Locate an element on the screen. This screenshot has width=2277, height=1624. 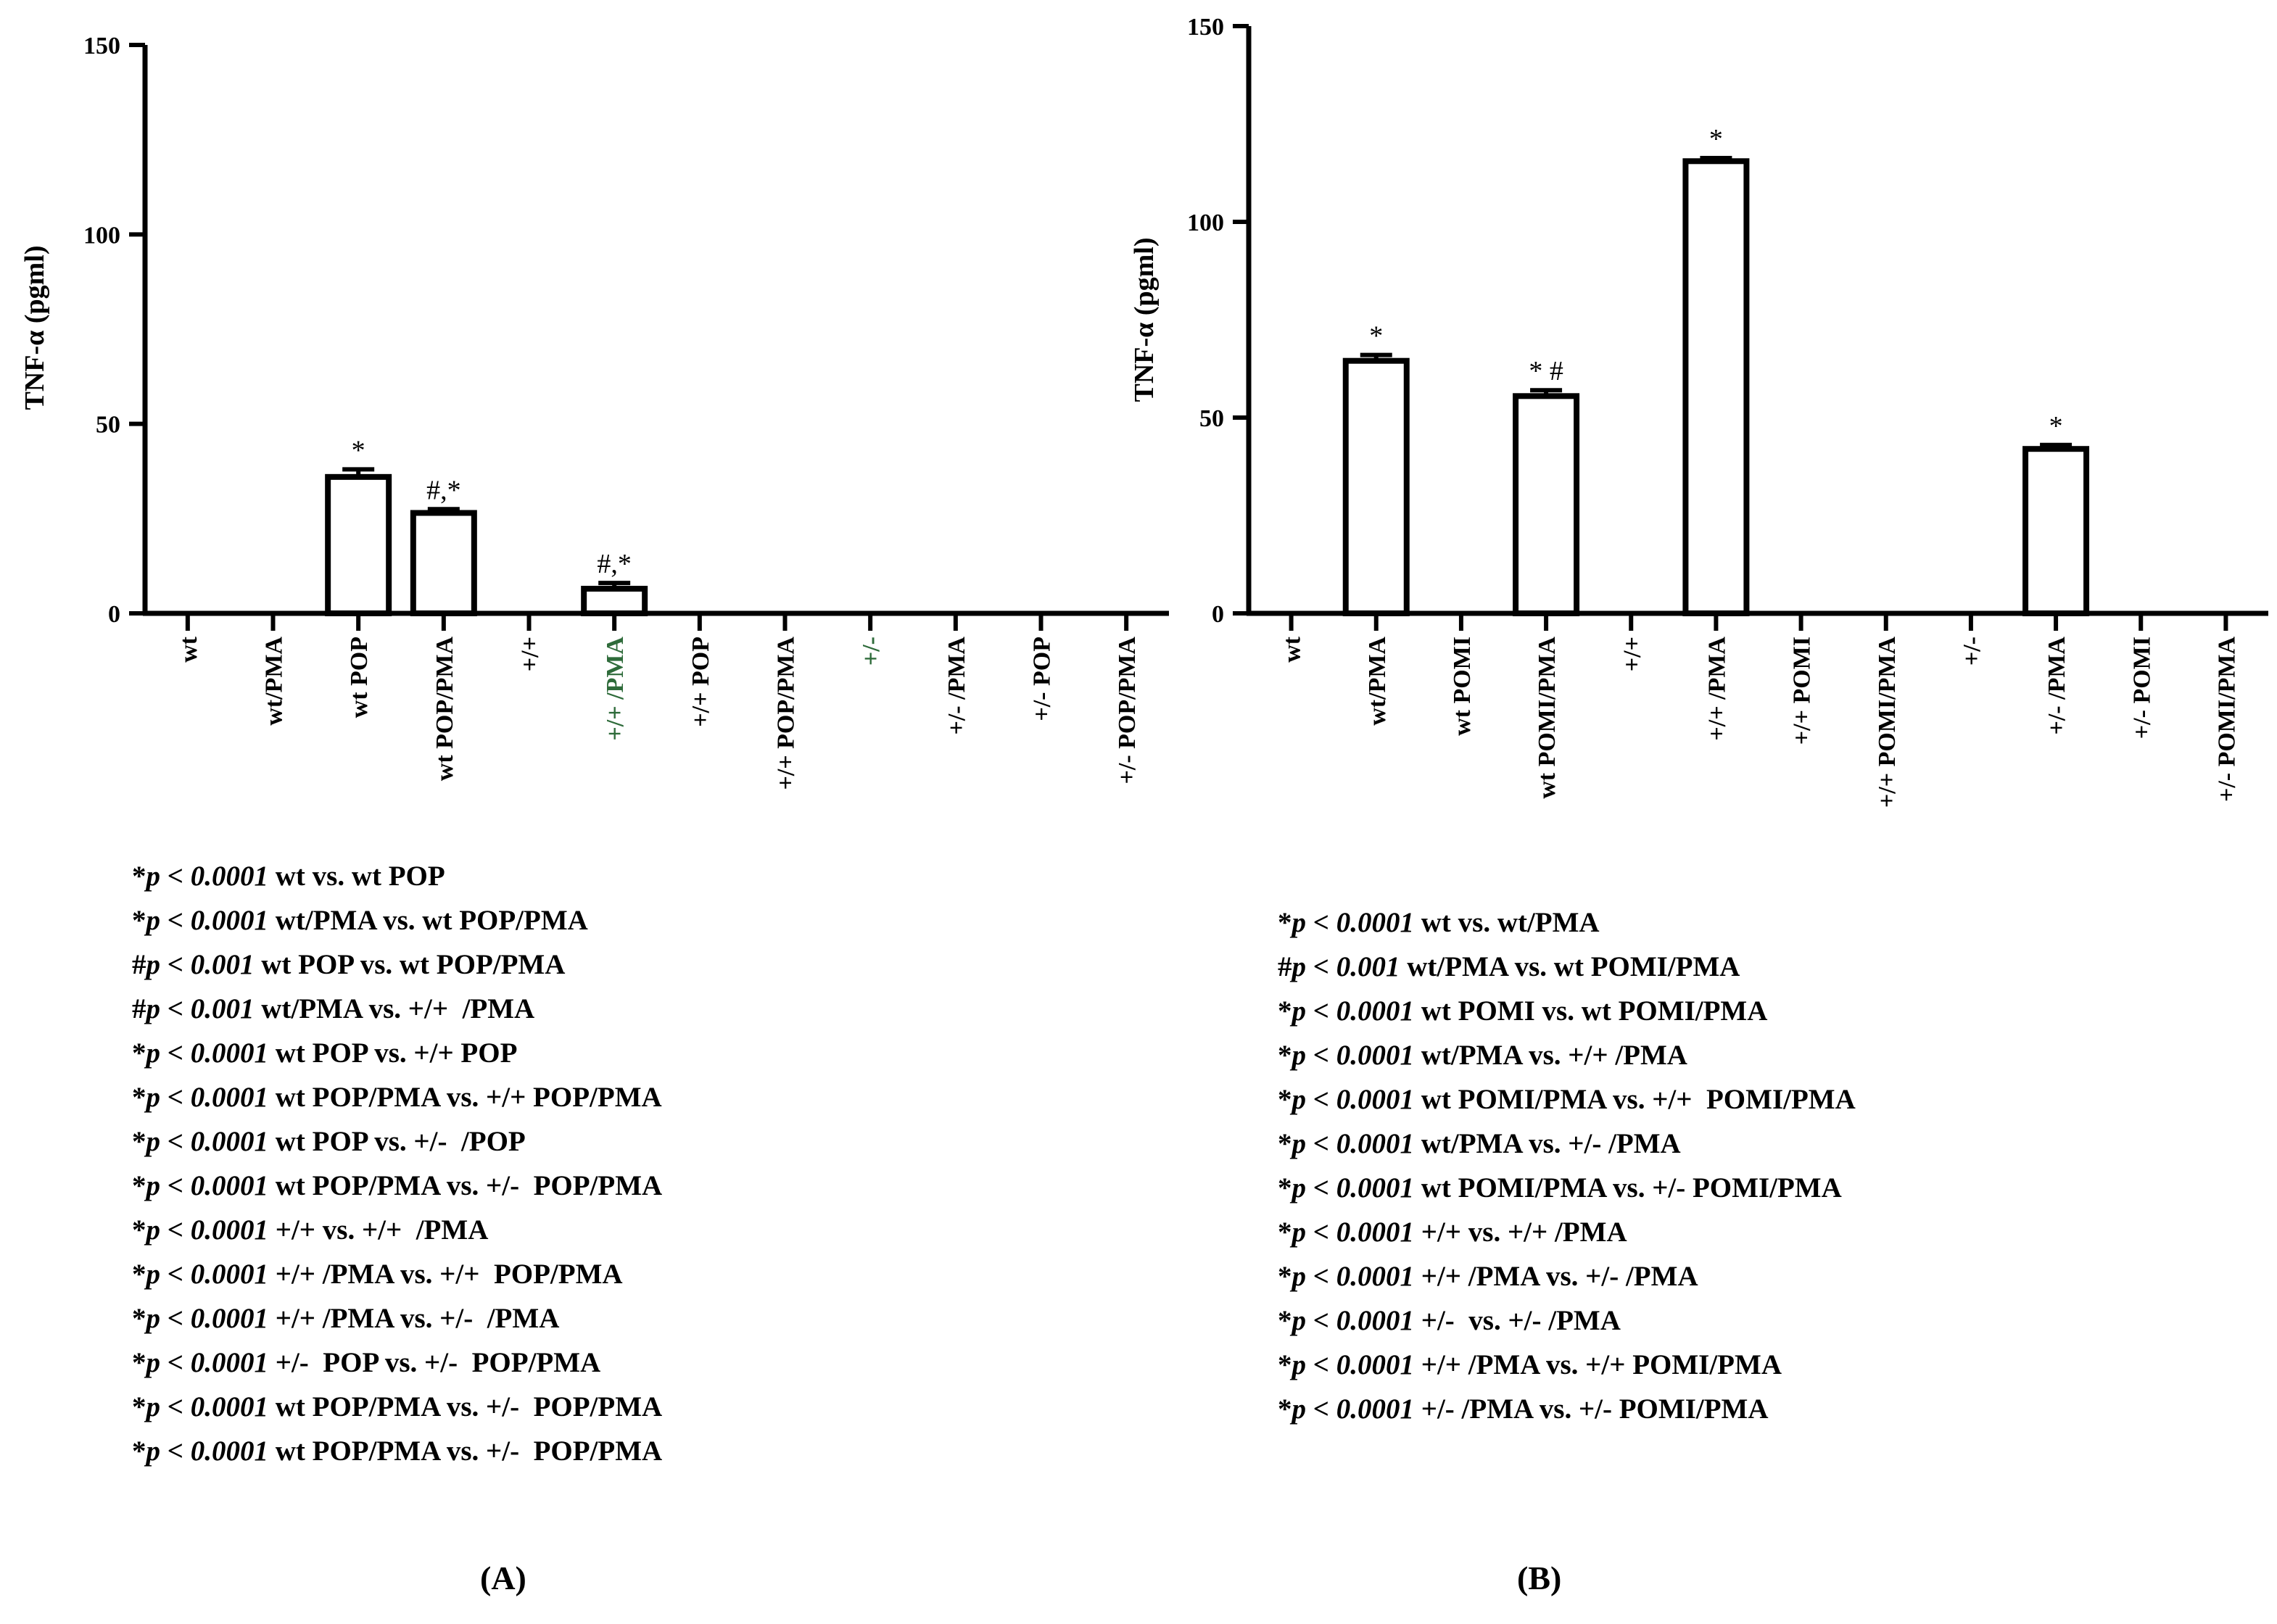
stats-line: *p < 0.0001 wt/PMA vs. +/- /PMA is located at coordinates (1567, 1144).